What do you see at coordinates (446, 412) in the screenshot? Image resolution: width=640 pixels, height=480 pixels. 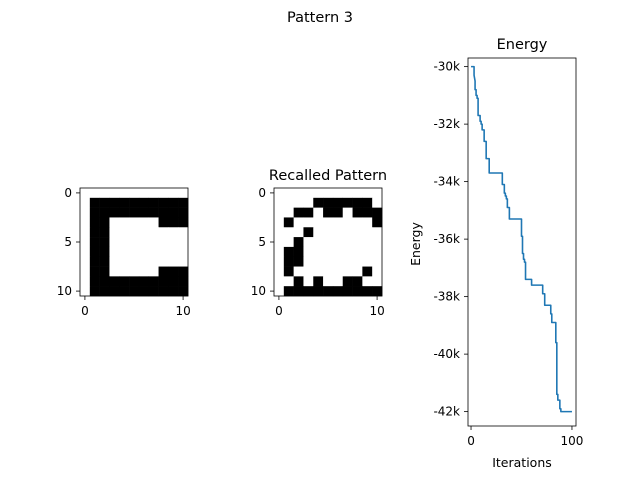 I see `energy-ytick-label: -42k` at bounding box center [446, 412].